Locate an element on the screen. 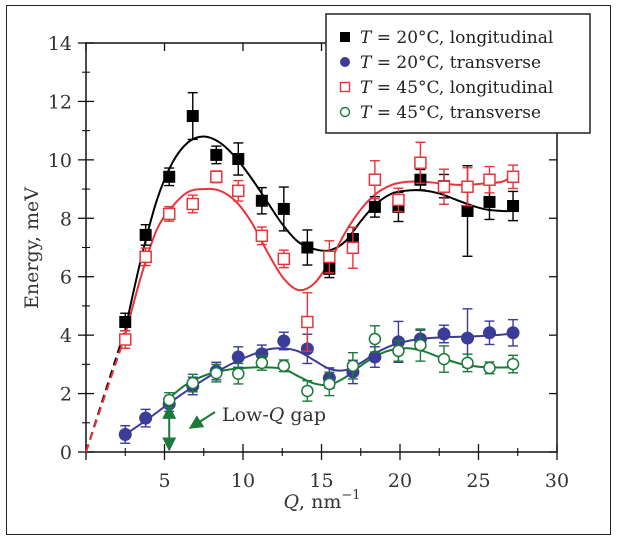  legend-entry-label: T = 45°C, longitudinal is located at coordinates (456, 88).